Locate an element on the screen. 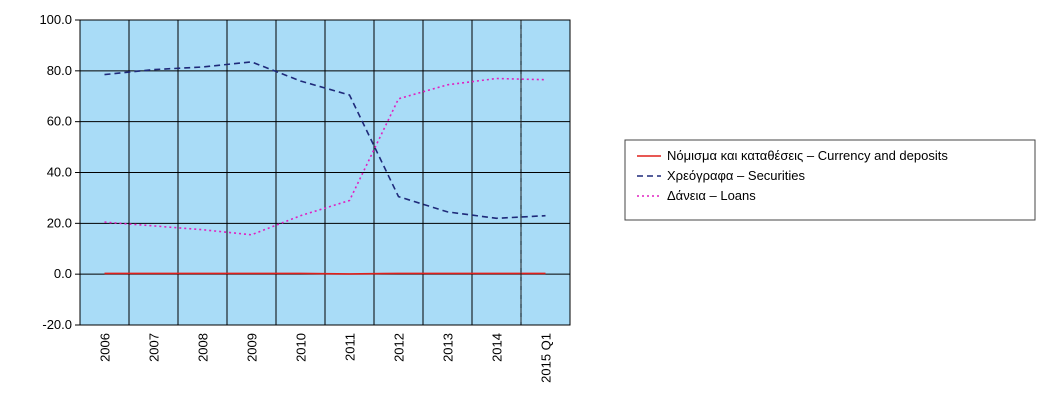 The image size is (1047, 398). legend-label-3: Δάνεια – Loans is located at coordinates (711, 195).